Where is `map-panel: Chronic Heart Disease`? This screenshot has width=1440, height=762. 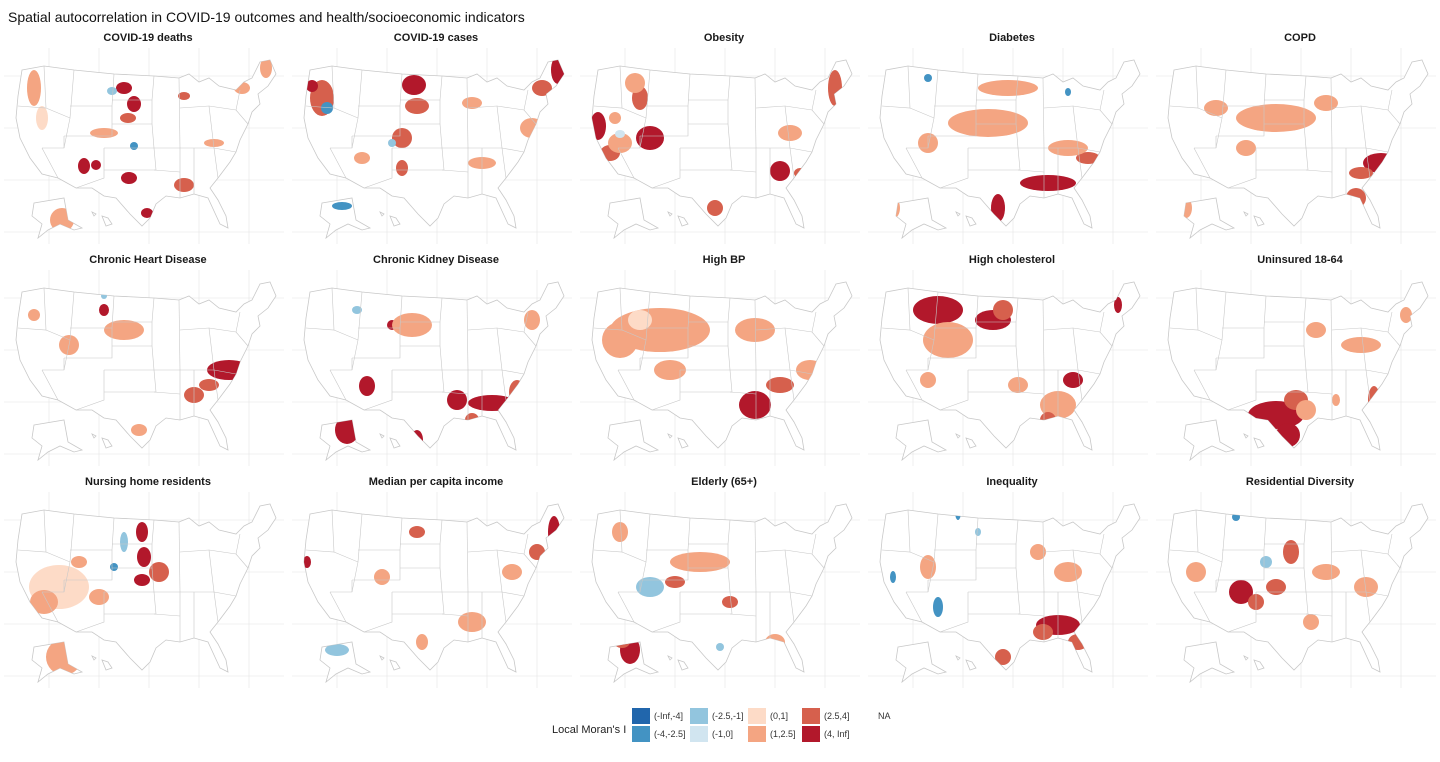
map-panel: Chronic Heart Disease is located at coordinates (148, 364).